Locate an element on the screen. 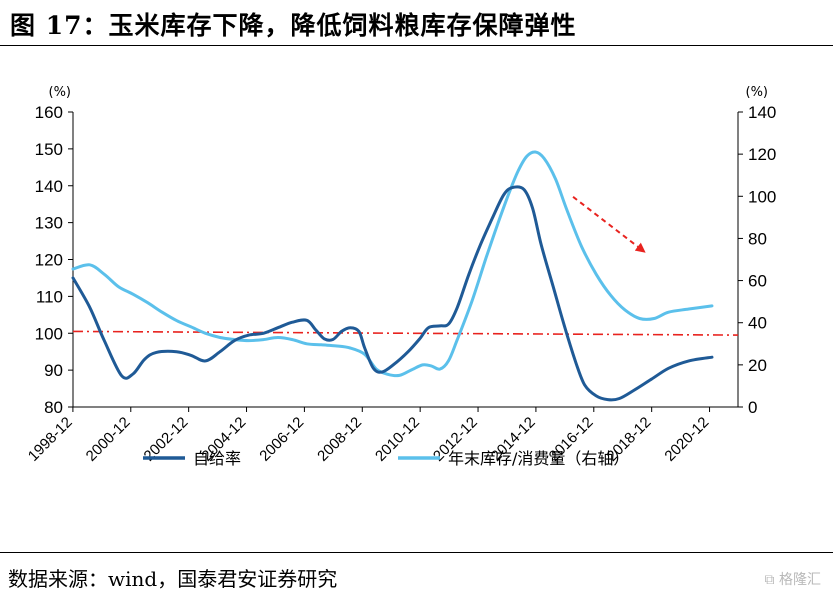 The width and height of the screenshot is (833, 597). data-source-note: 数据来源：wind，国泰君安证券研究 is located at coordinates (173, 579).